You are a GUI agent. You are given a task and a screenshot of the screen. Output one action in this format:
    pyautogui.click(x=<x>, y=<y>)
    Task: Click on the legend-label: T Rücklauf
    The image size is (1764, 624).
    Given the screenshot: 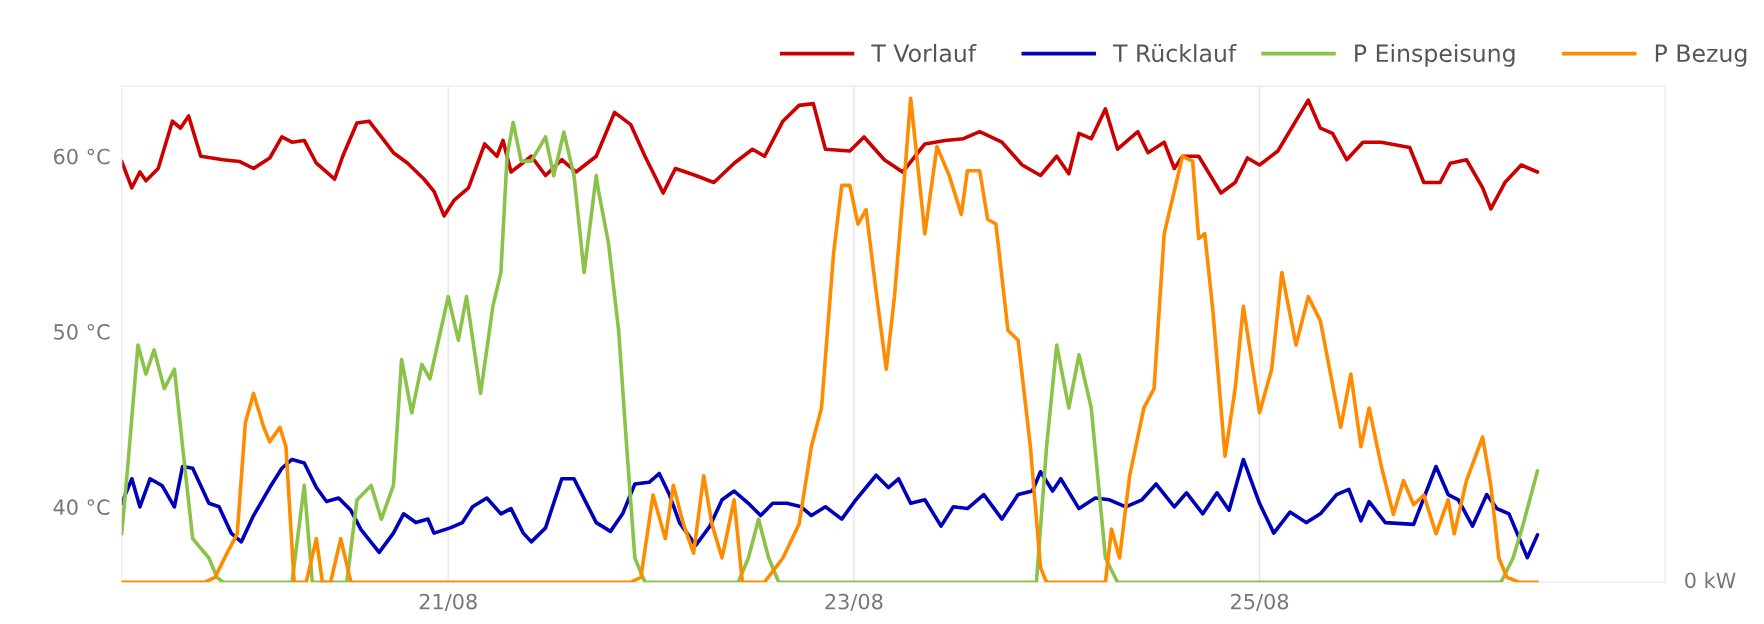 What is the action you would take?
    pyautogui.click(x=1174, y=53)
    